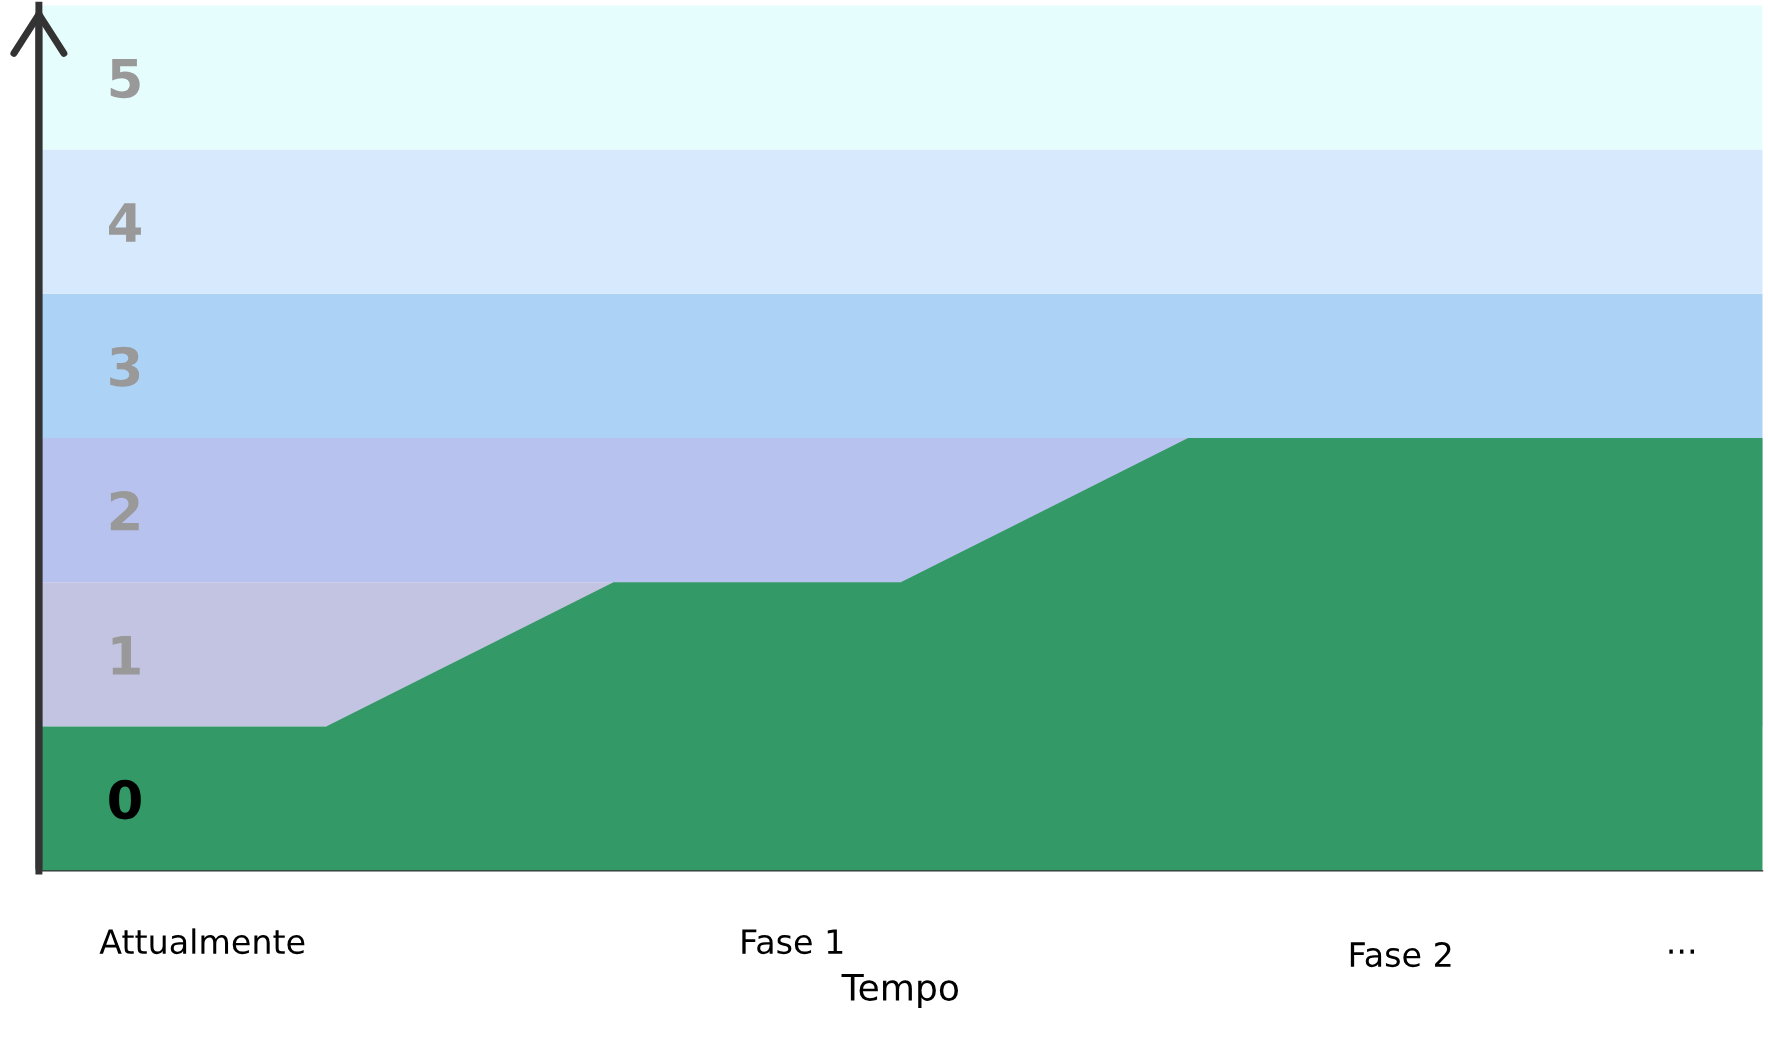 This screenshot has width=1768, height=1043. What do you see at coordinates (125, 799) in the screenshot?
I see `y-tick-label: 0` at bounding box center [125, 799].